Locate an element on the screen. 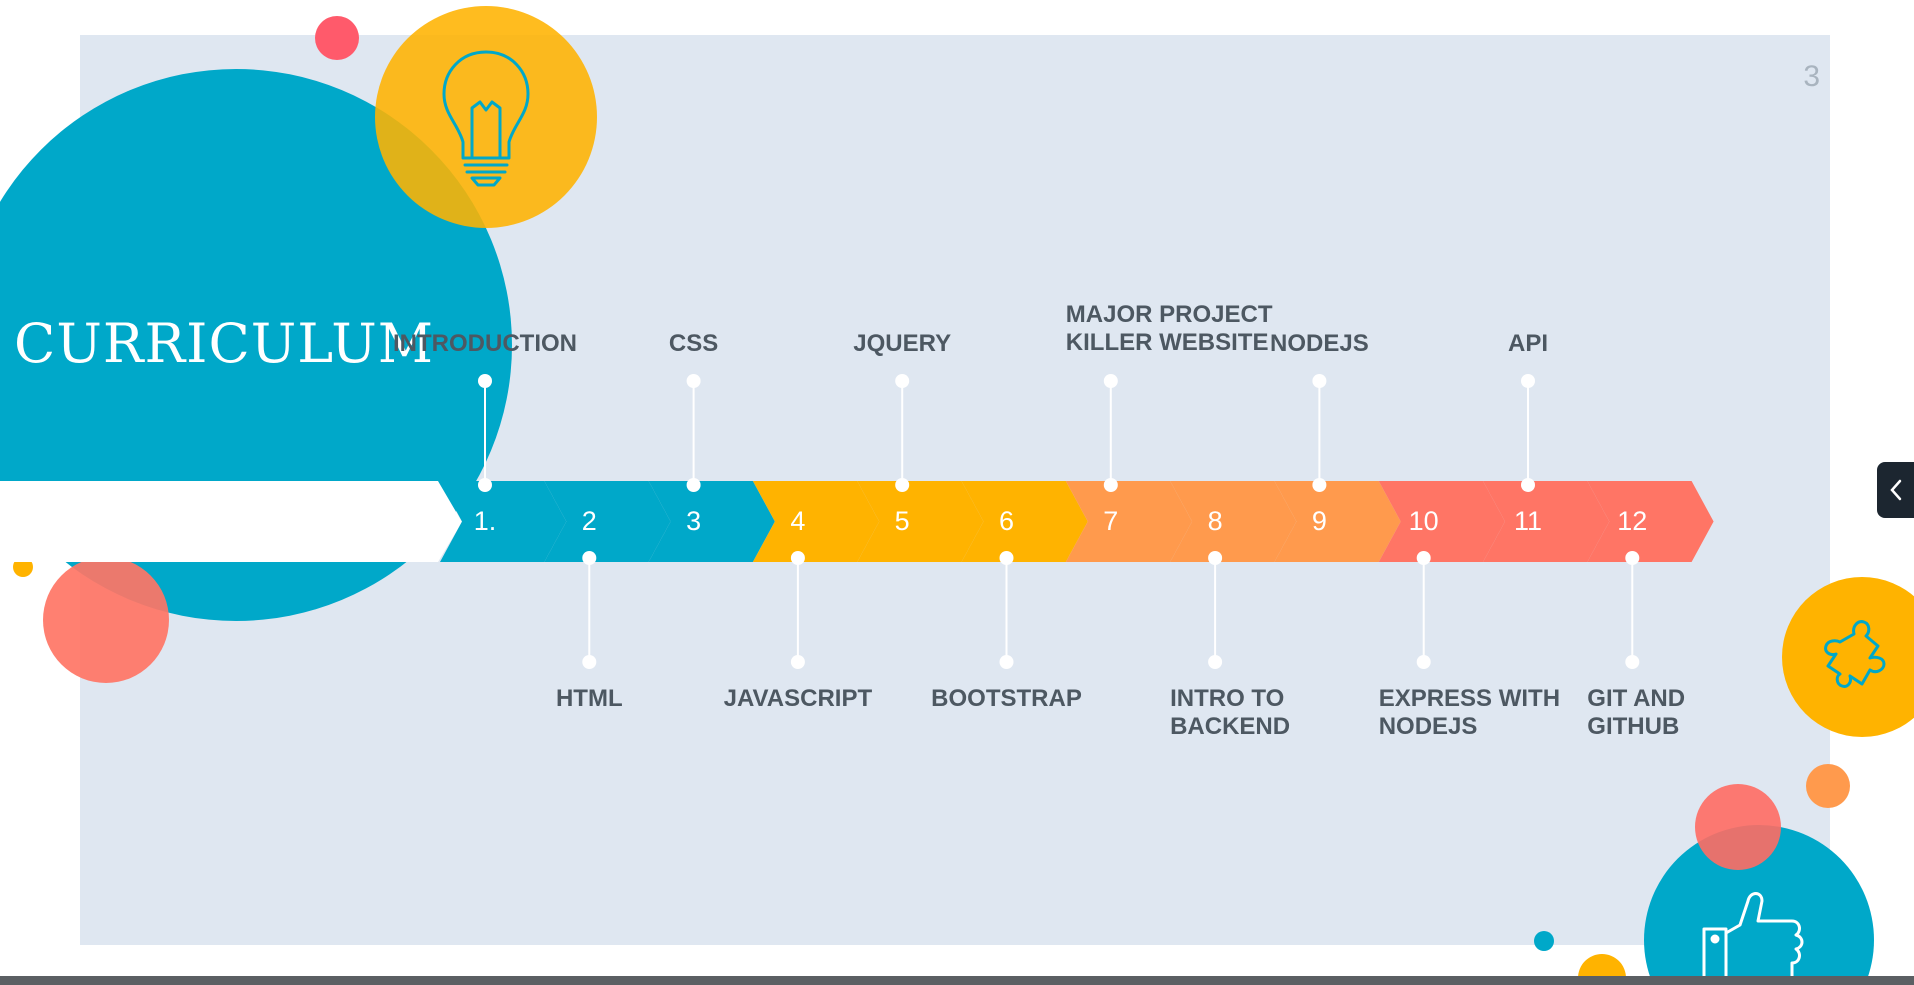 Image resolution: width=1914 pixels, height=985 pixels. timeline-step-number: 2 is located at coordinates (589, 520).